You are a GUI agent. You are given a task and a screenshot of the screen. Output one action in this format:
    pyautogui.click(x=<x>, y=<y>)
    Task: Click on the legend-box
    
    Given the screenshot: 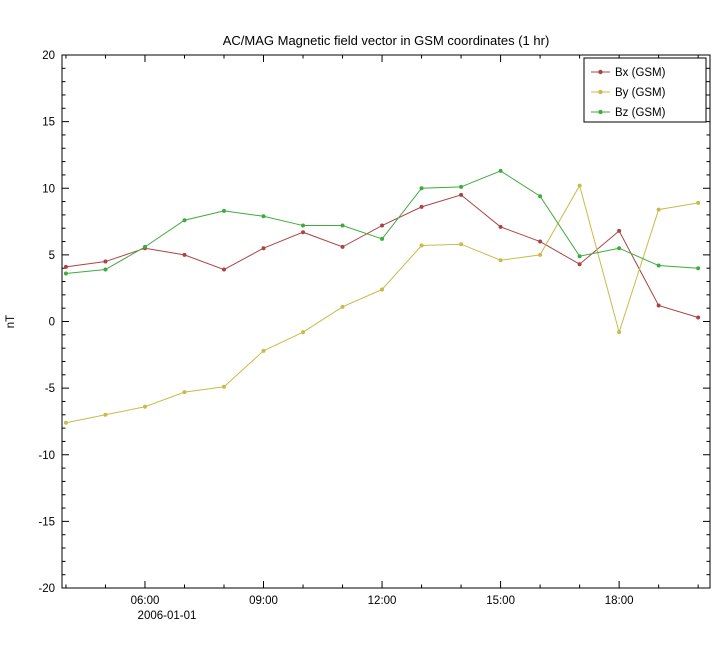 What is the action you would take?
    pyautogui.click(x=645, y=90)
    